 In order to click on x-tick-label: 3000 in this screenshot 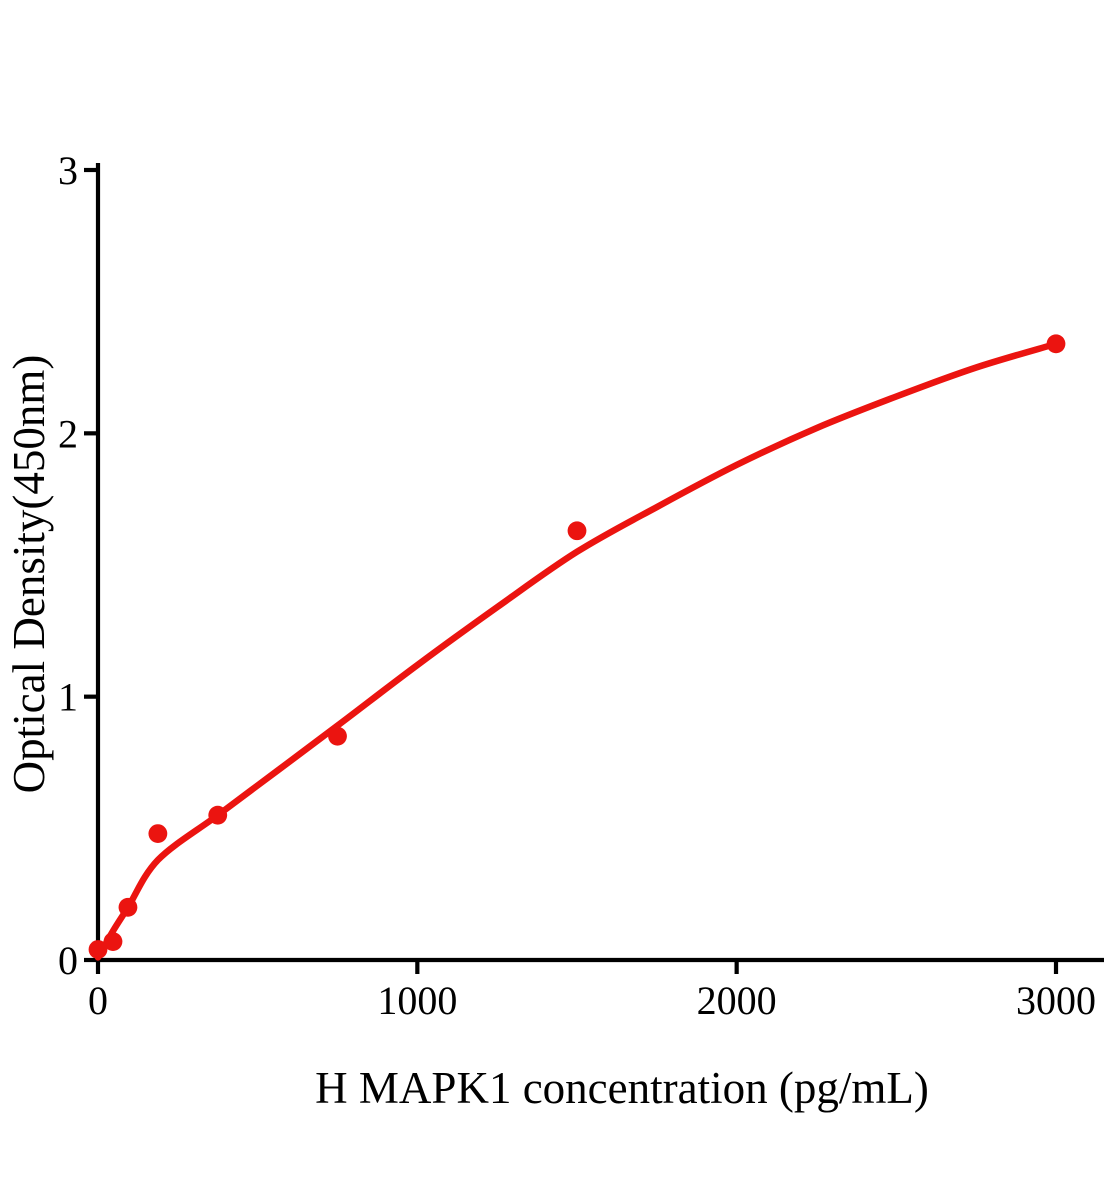, I will do `click(1056, 1000)`.